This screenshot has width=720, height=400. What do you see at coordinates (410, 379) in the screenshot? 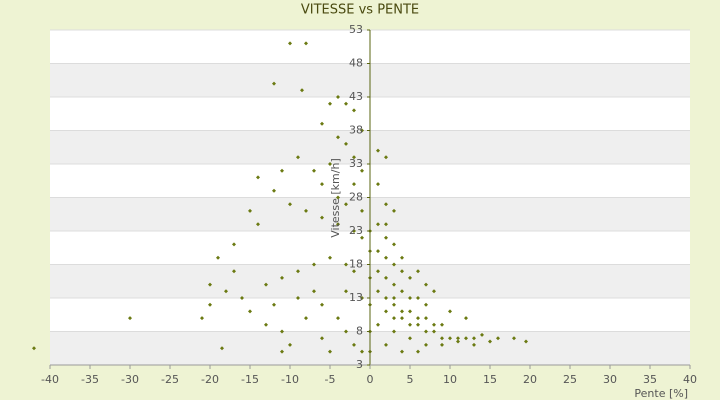
I see `x-tick-label: 5` at bounding box center [410, 379].